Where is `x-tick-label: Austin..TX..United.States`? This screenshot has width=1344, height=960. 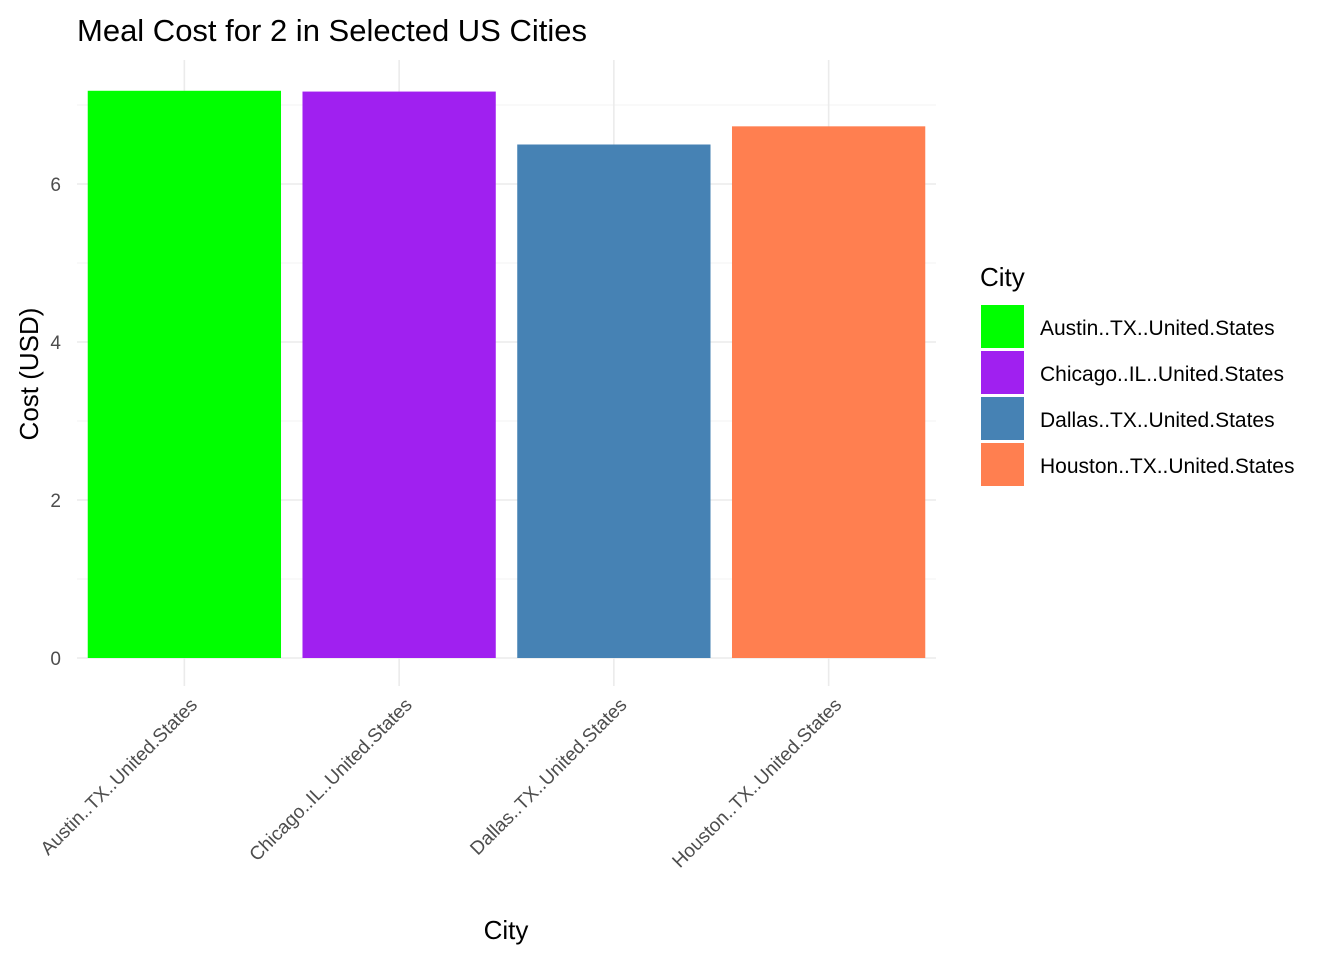 x-tick-label: Austin..TX..United.States is located at coordinates (119, 777).